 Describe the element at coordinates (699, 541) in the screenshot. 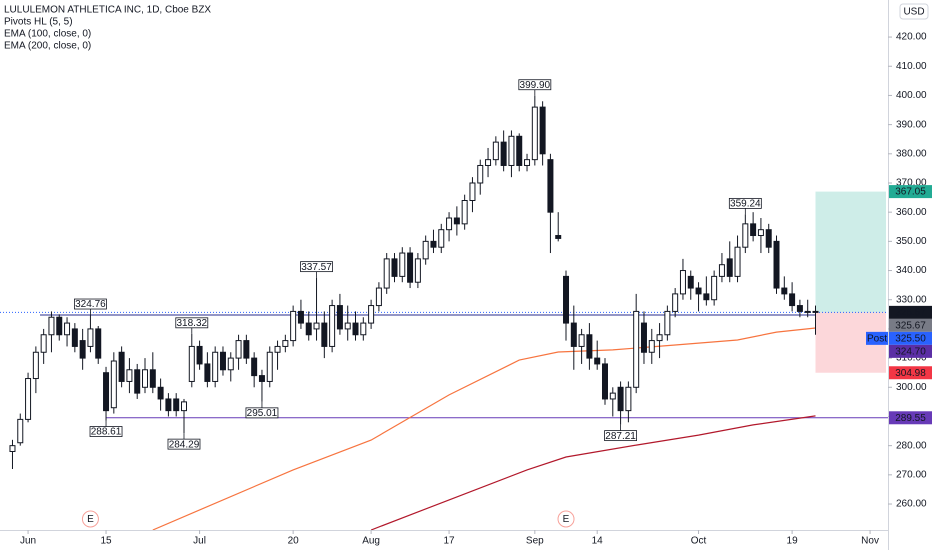

I see `x-tick-label: Oct` at that location.